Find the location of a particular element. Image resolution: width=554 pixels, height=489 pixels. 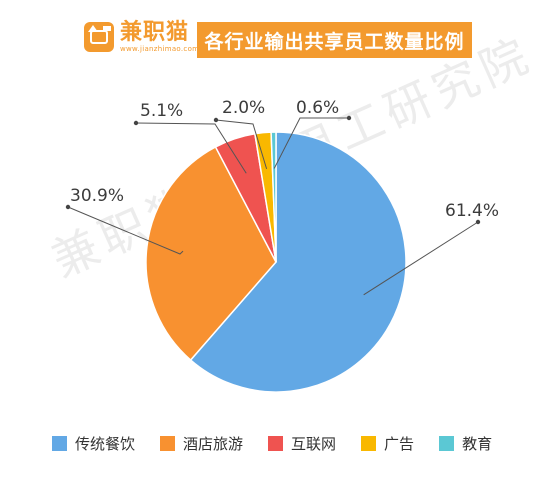

cat-logo-icon is located at coordinates (99, 37).